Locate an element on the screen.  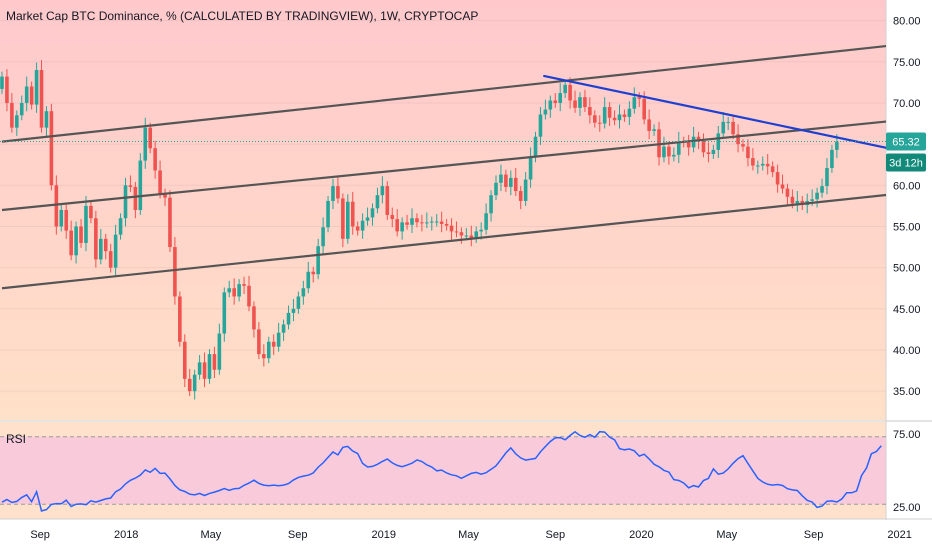
price-tick-label: 60.00 is located at coordinates (907, 186).